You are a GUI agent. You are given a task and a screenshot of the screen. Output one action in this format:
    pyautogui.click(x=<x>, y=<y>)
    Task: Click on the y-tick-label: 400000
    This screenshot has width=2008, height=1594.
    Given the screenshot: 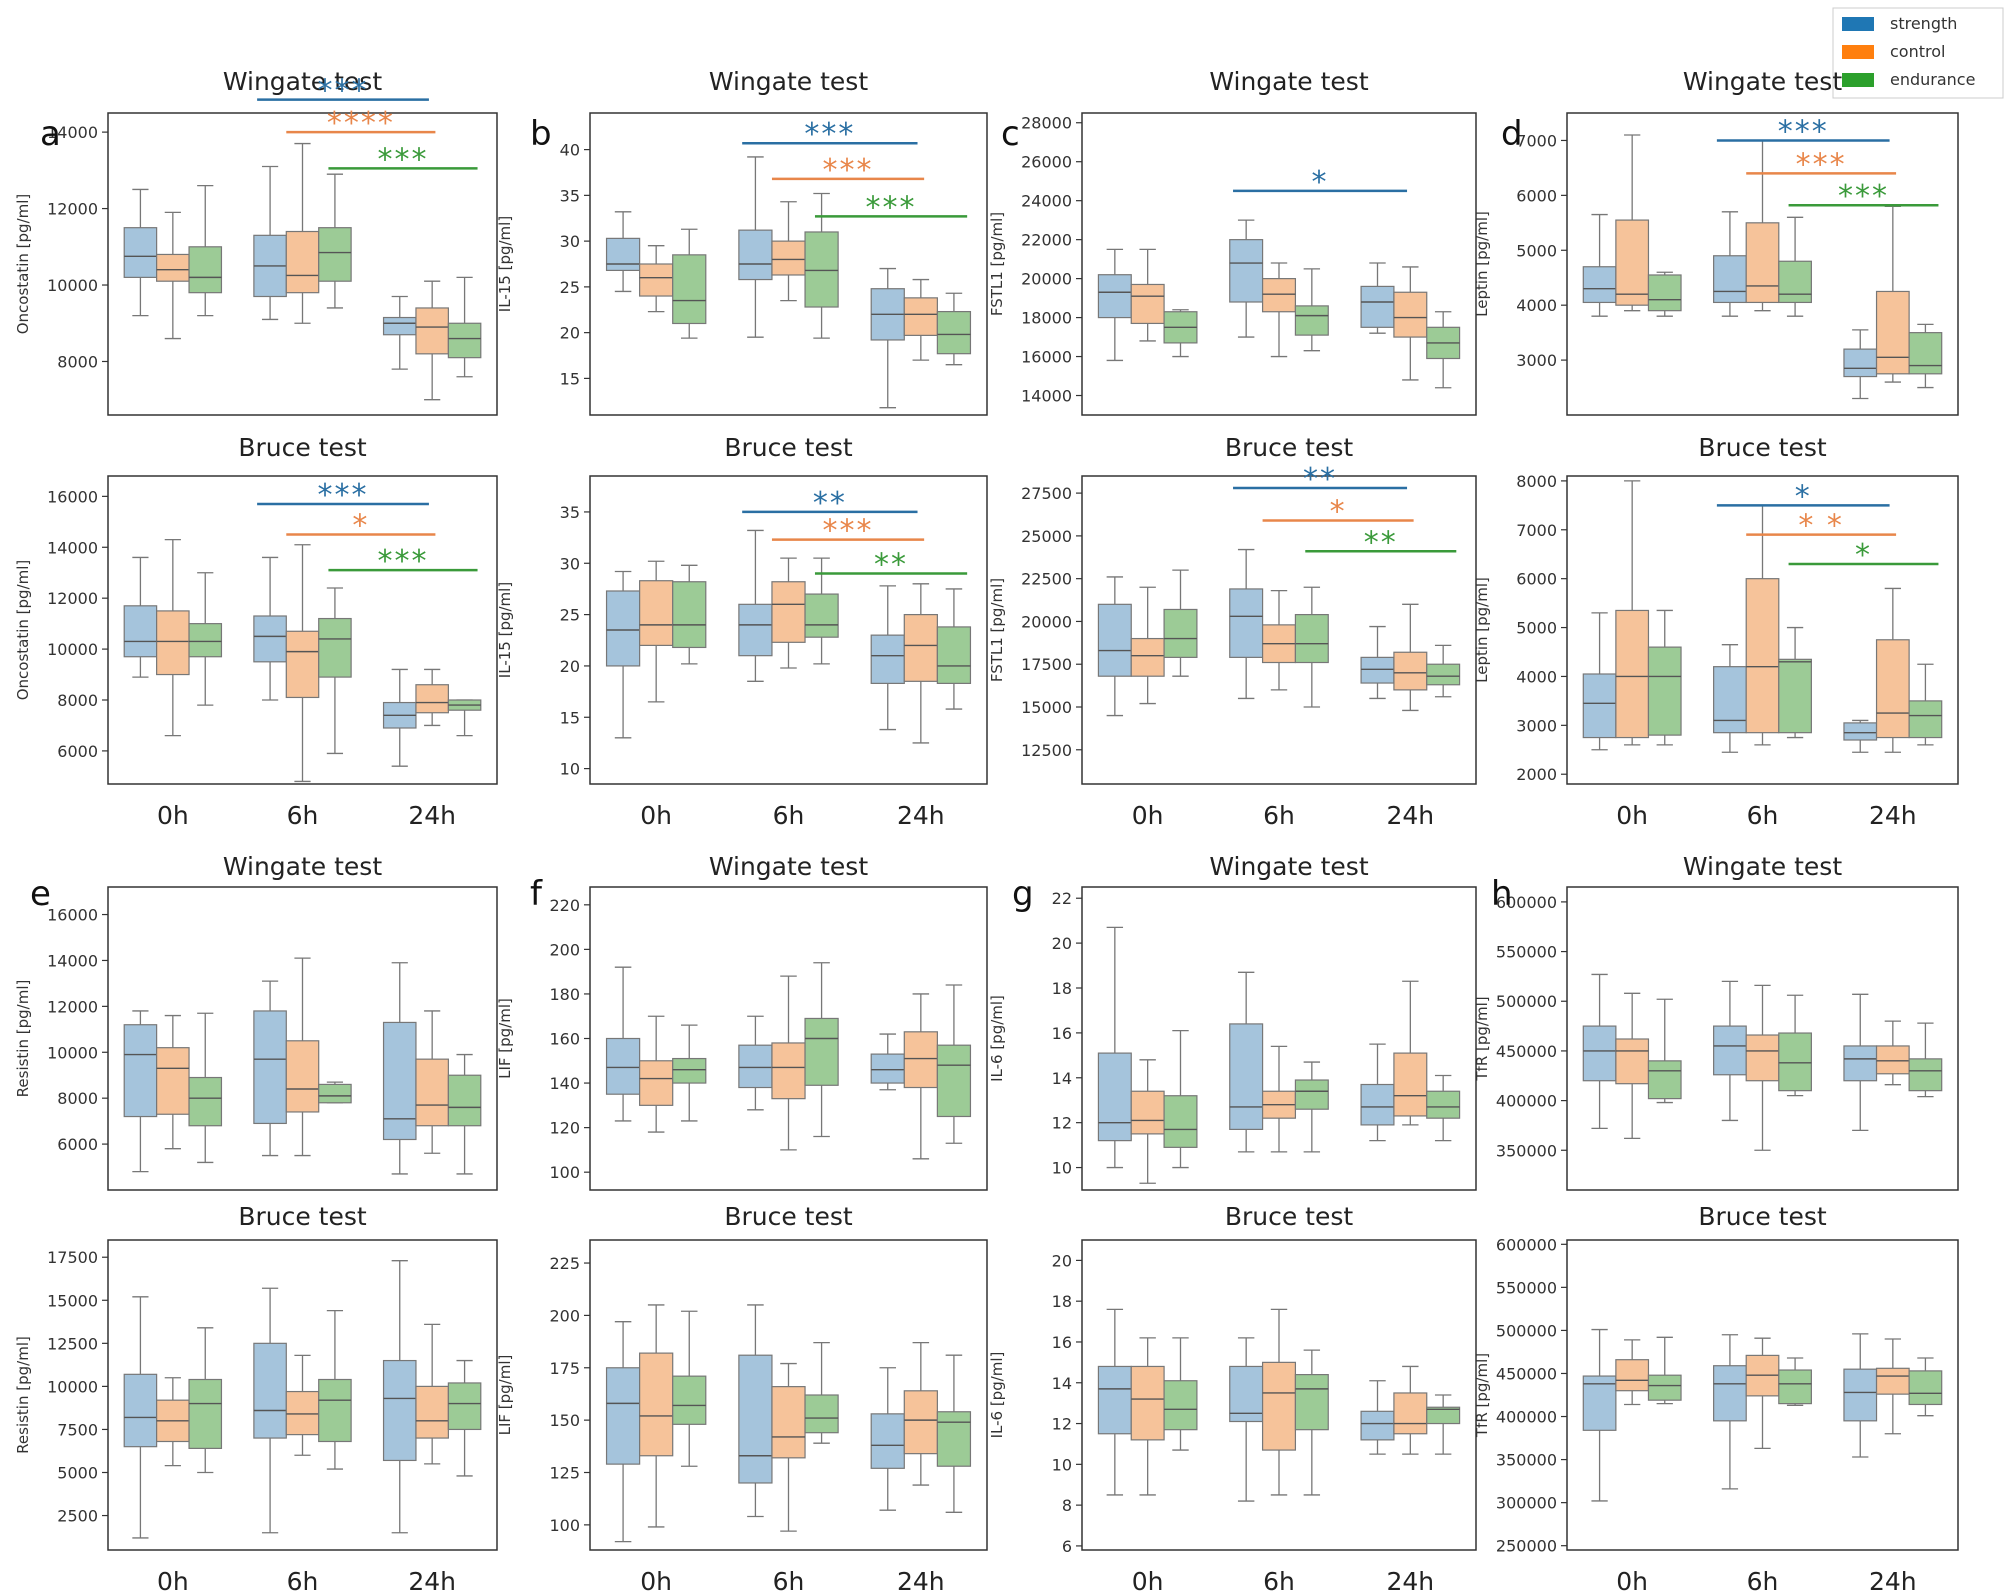 What is the action you would take?
    pyautogui.click(x=1526, y=1417)
    